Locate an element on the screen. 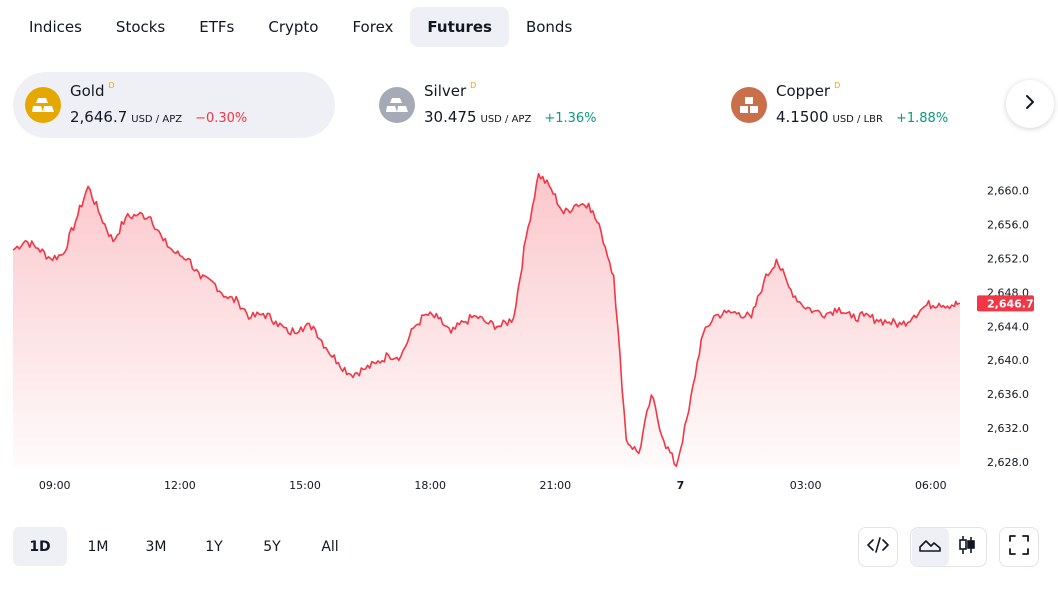  silver-bars-icon is located at coordinates (397, 105).